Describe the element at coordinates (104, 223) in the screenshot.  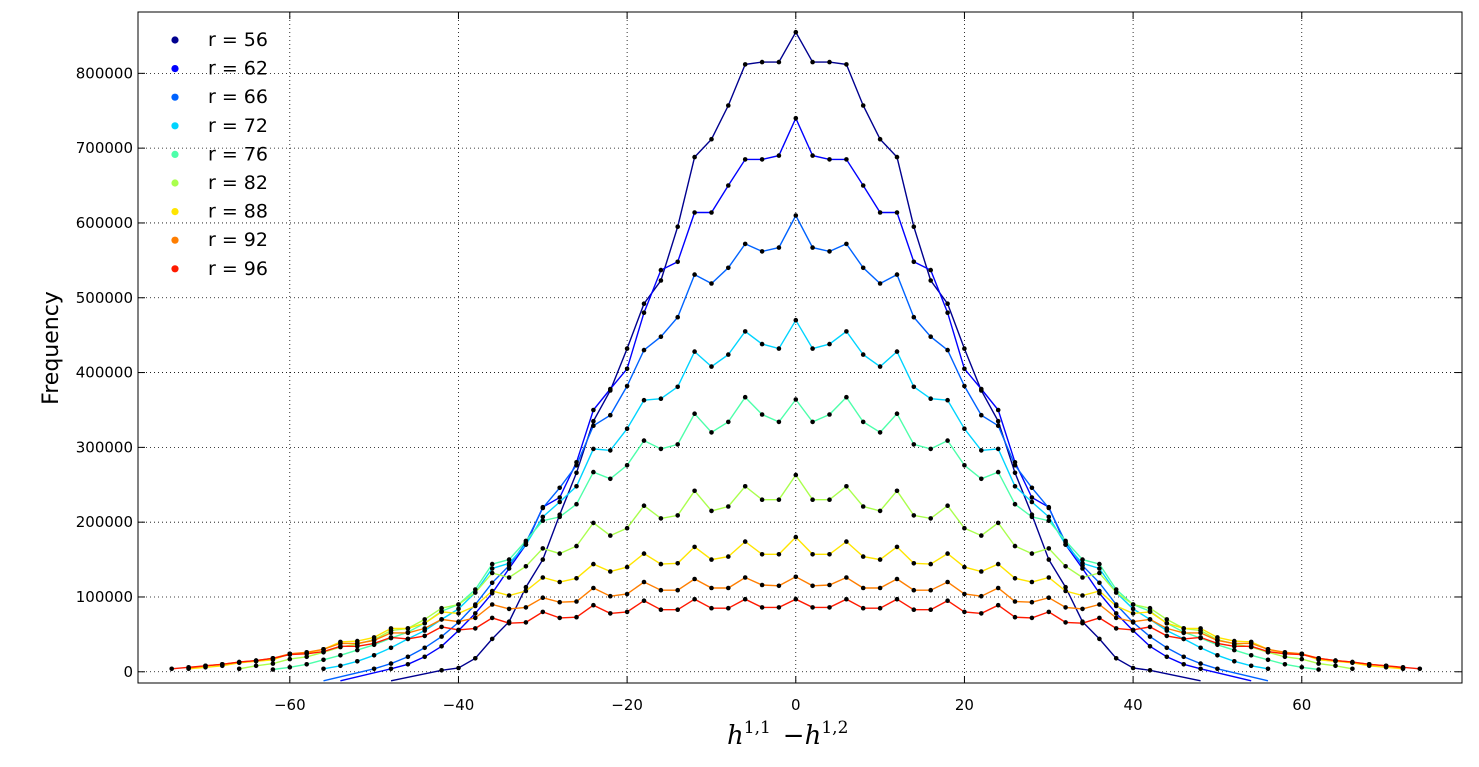
I see `y-tick-label: 600000` at that location.